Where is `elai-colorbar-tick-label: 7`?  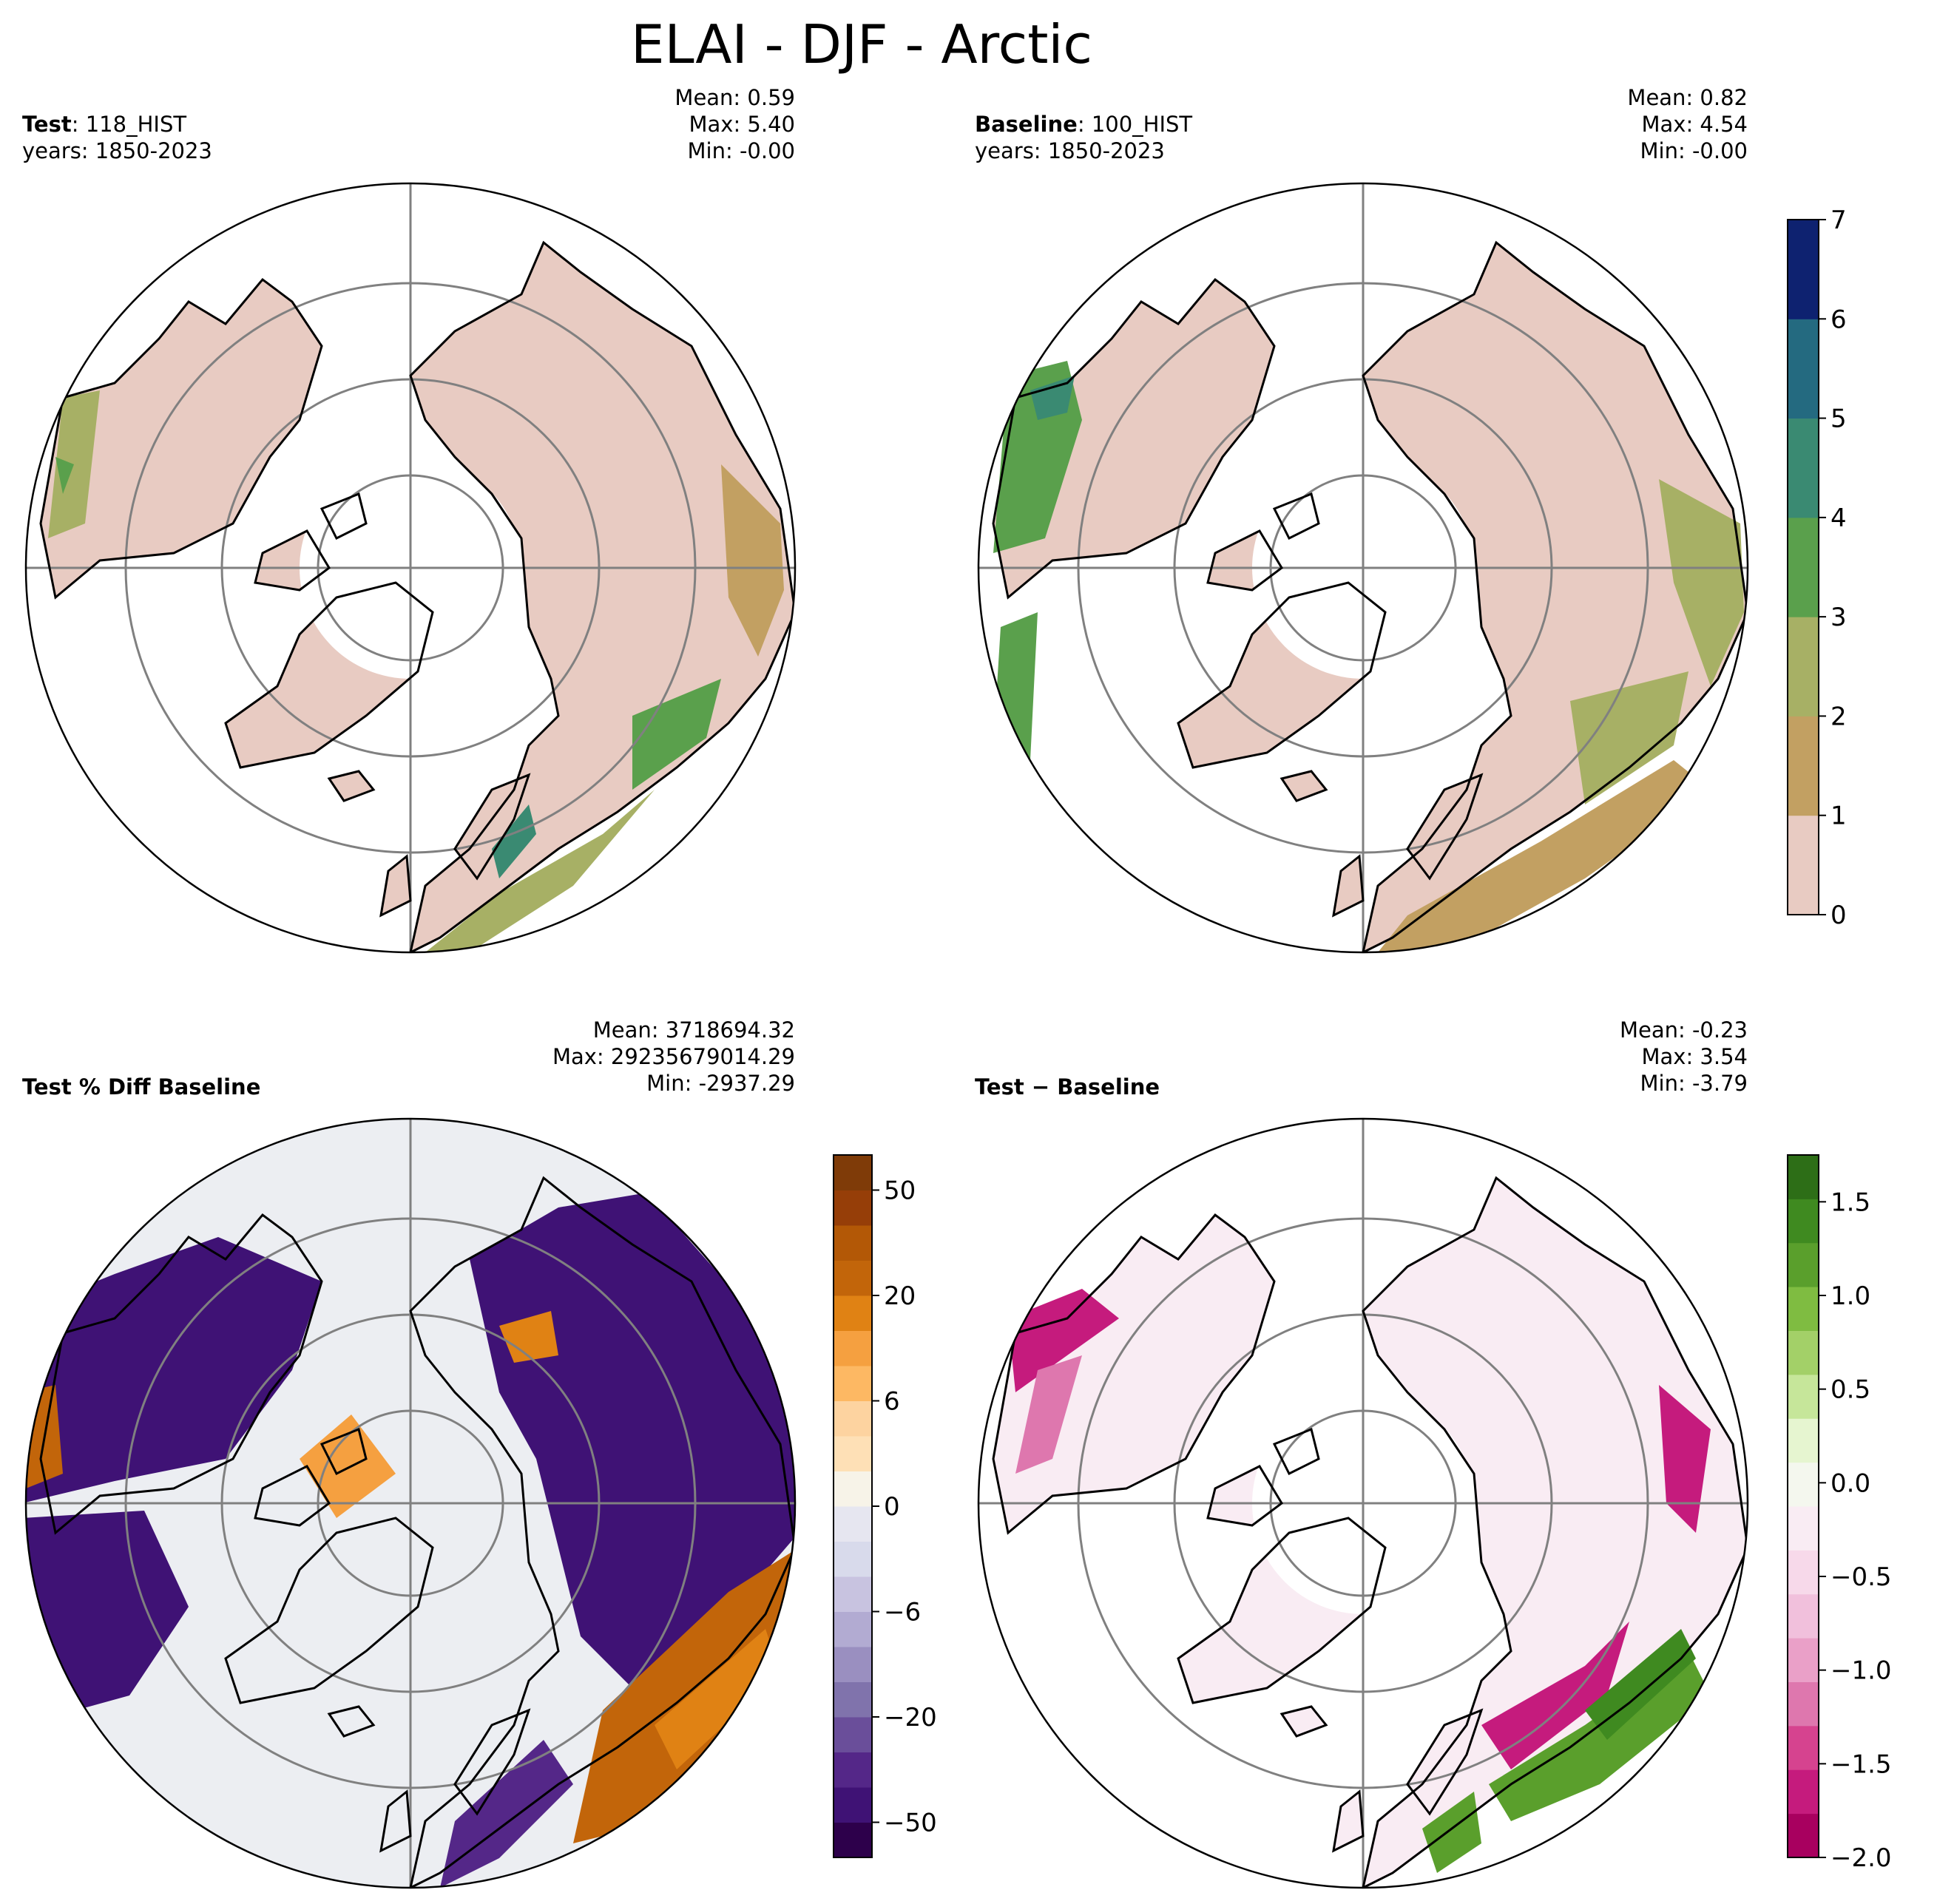 elai-colorbar-tick-label: 7 is located at coordinates (1838, 220).